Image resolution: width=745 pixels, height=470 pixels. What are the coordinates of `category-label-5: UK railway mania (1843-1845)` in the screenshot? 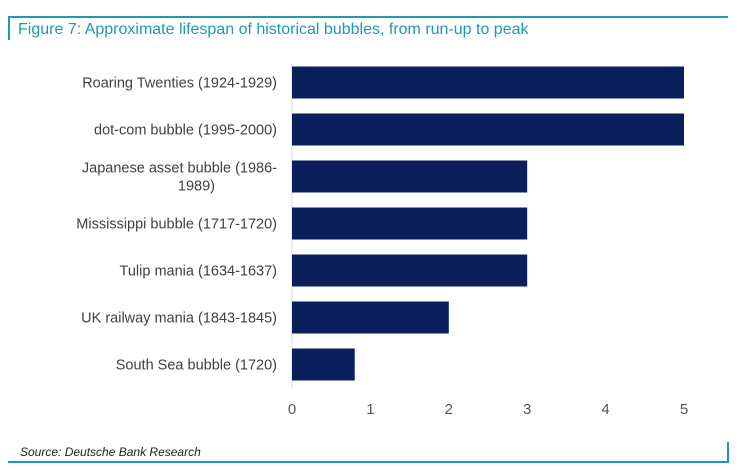 It's located at (179, 319).